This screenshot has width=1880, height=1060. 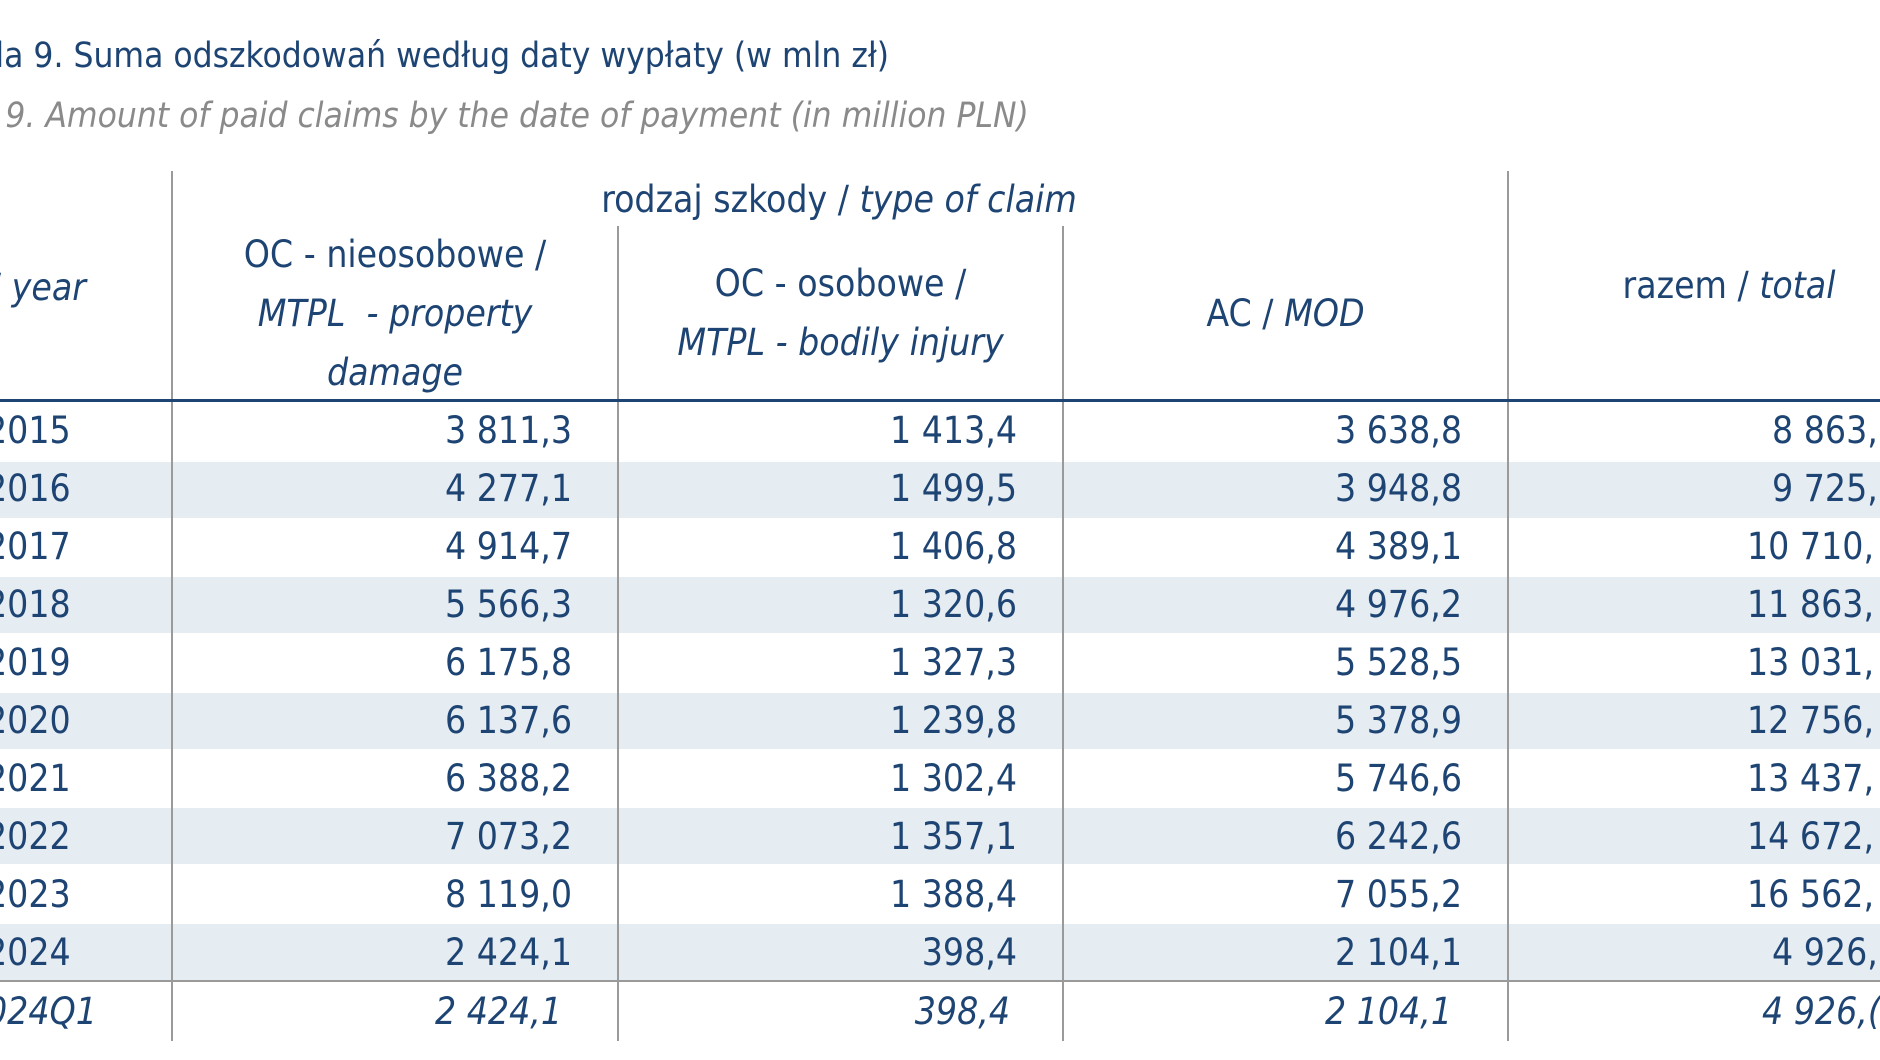 What do you see at coordinates (1825, 952) in the screenshot?
I see `total-cell: 4 926,` at bounding box center [1825, 952].